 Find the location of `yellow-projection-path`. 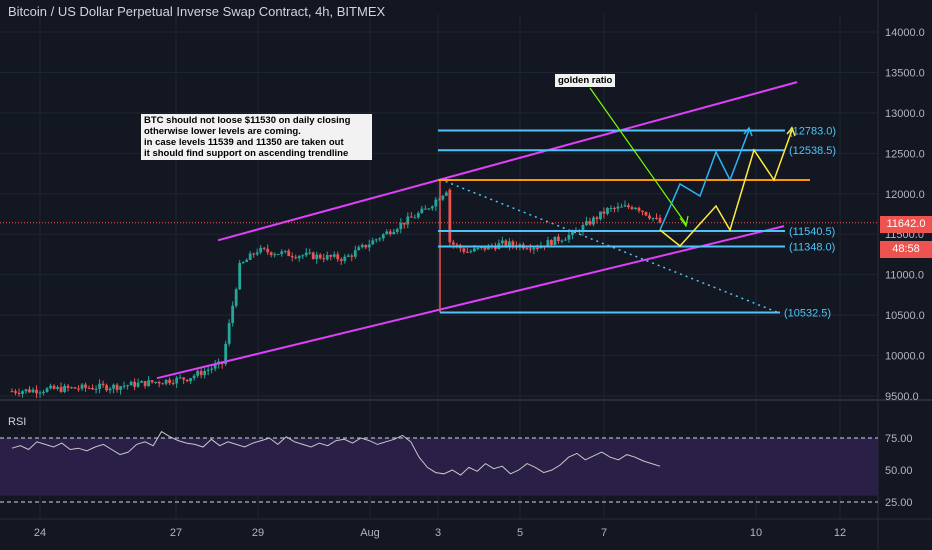

yellow-projection-path is located at coordinates (726, 188).